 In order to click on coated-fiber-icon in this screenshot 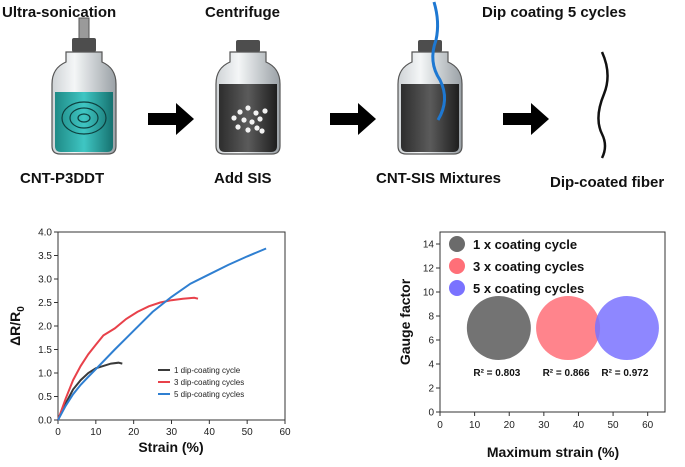, I will do `click(603, 105)`.